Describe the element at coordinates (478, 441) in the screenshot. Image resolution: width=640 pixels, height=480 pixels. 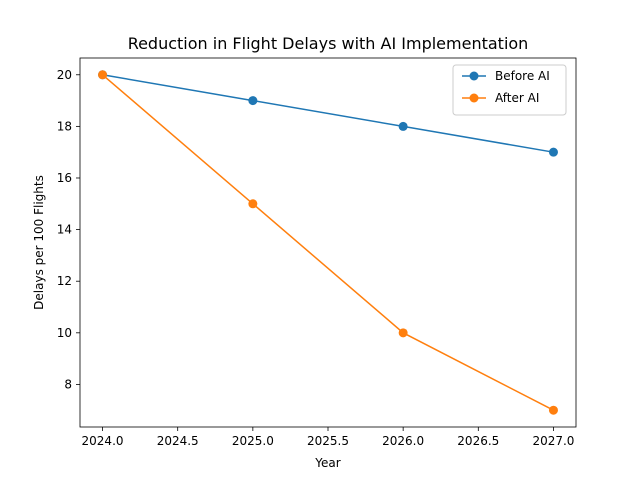
I see `x-tick-label: 2026.5` at that location.